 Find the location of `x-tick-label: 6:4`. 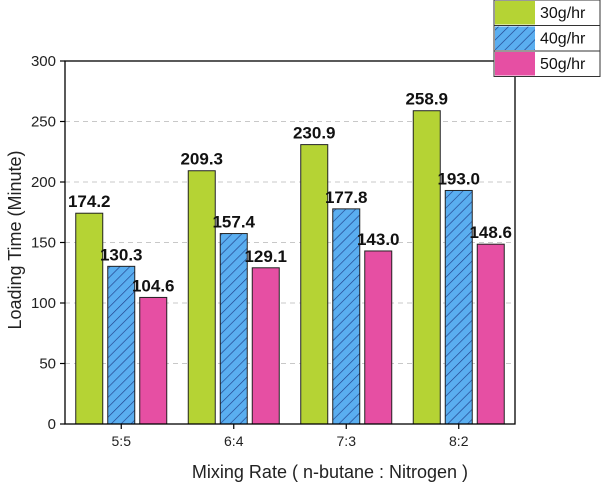

x-tick-label: 6:4 is located at coordinates (234, 441).